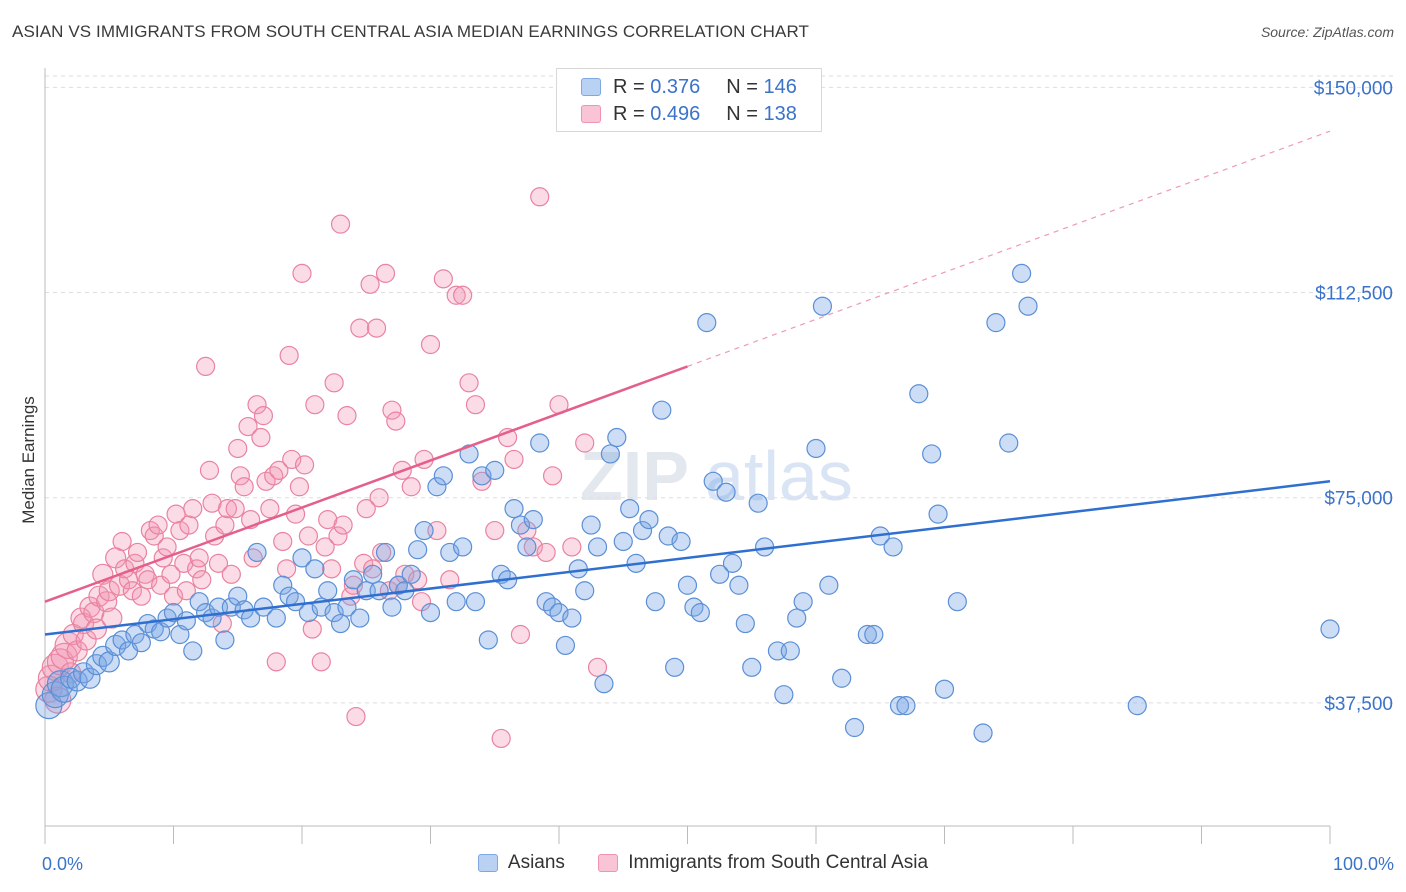 Image resolution: width=1406 pixels, height=892 pixels. What do you see at coordinates (1009, 248) in the screenshot?
I see `trend-line-immigrants-extension` at bounding box center [1009, 248].